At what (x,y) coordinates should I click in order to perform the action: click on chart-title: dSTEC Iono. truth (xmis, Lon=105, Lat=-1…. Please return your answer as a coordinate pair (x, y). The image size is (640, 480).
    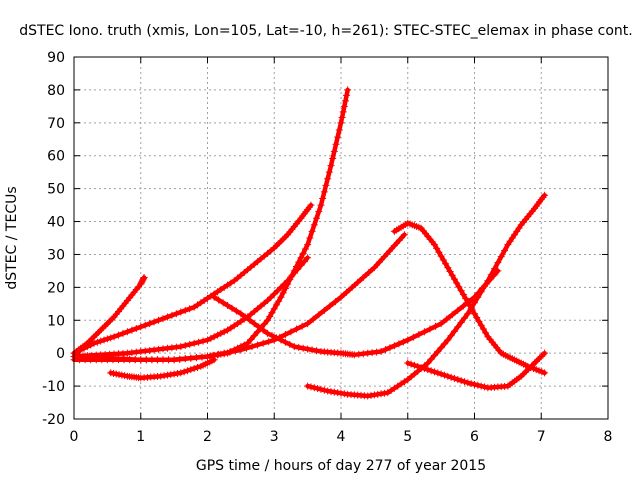
    Looking at the image, I should click on (325, 31).